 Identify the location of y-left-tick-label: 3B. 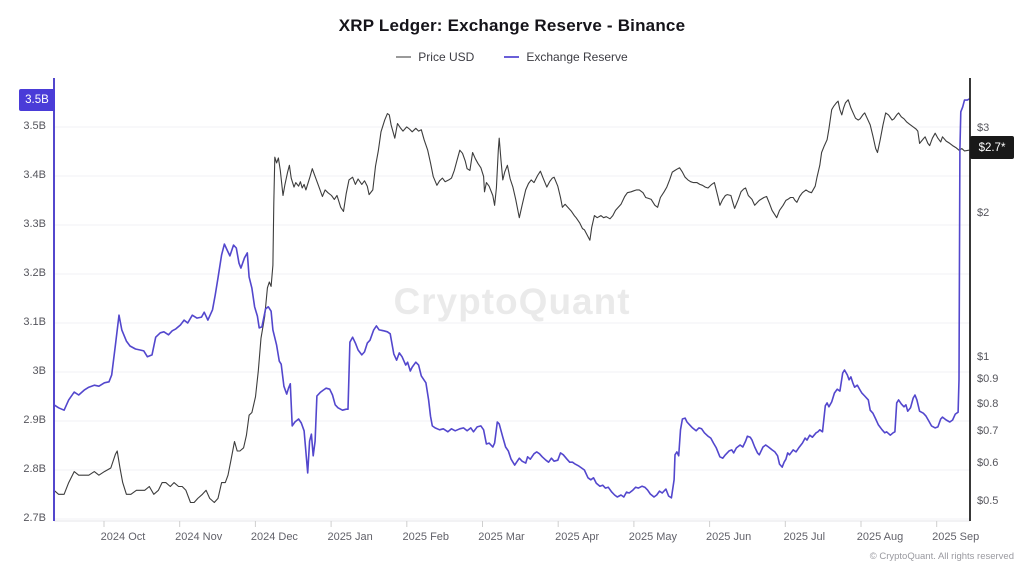
(39, 371).